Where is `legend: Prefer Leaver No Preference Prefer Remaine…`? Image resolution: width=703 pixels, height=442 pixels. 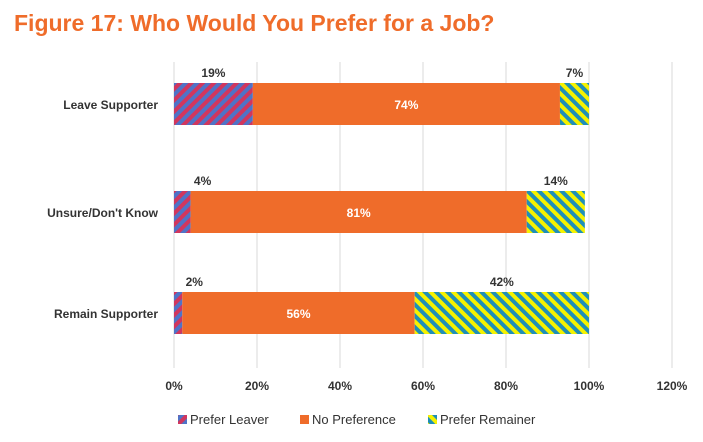
legend: Prefer Leaver No Preference Prefer Remaine… is located at coordinates (357, 419).